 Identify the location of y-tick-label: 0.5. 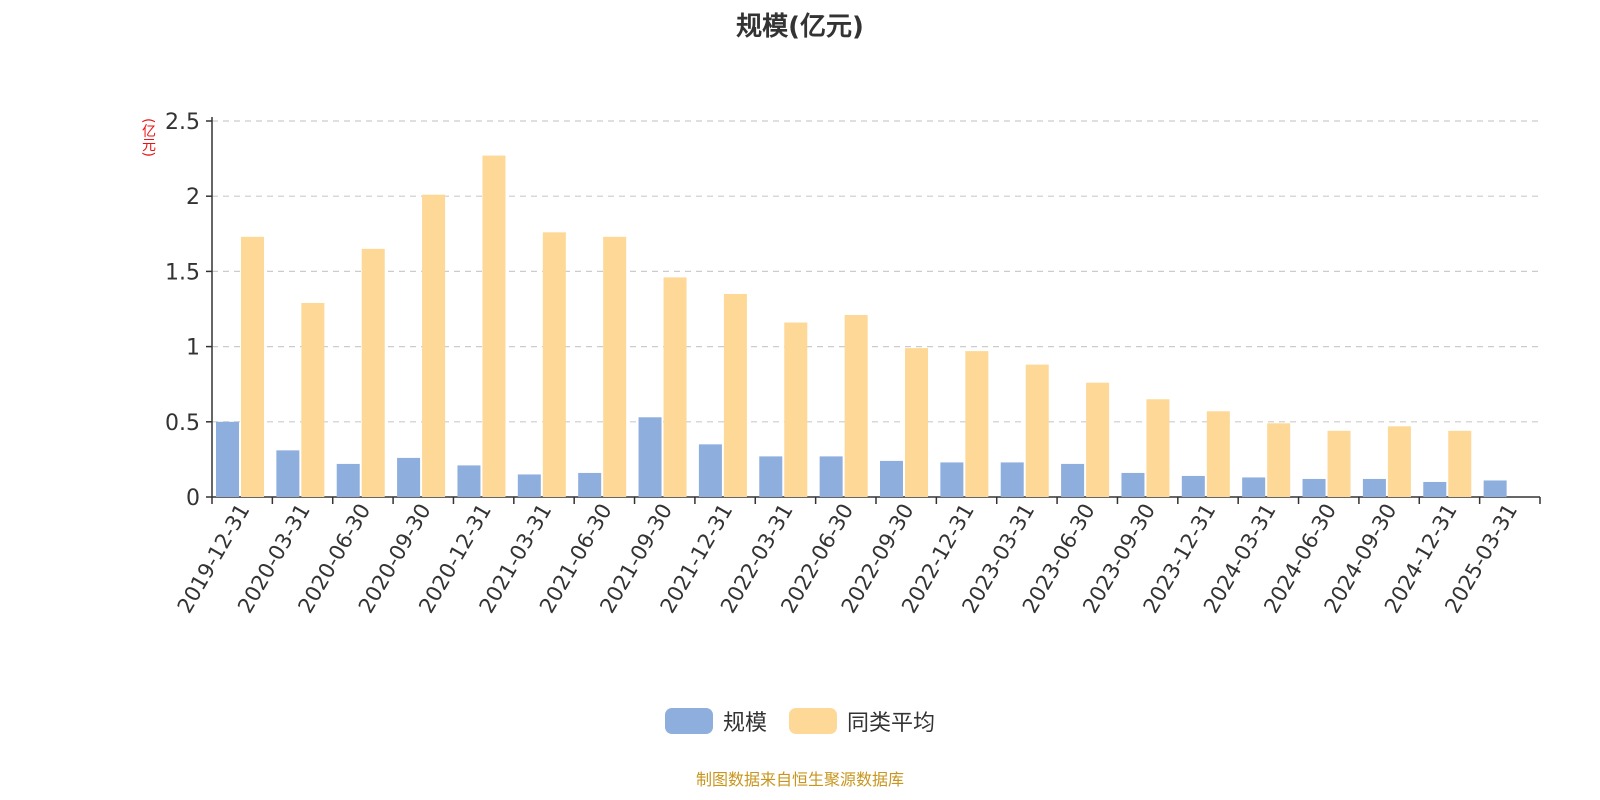
(182, 423).